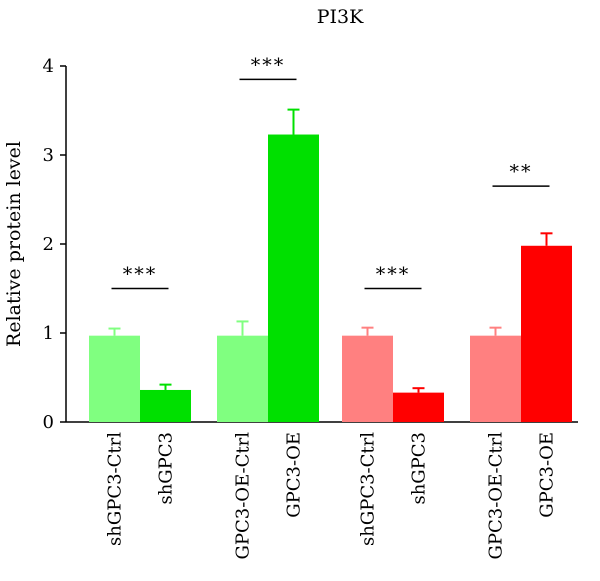 The image size is (600, 581). What do you see at coordinates (48, 155) in the screenshot?
I see `y-tick-label: 3` at bounding box center [48, 155].